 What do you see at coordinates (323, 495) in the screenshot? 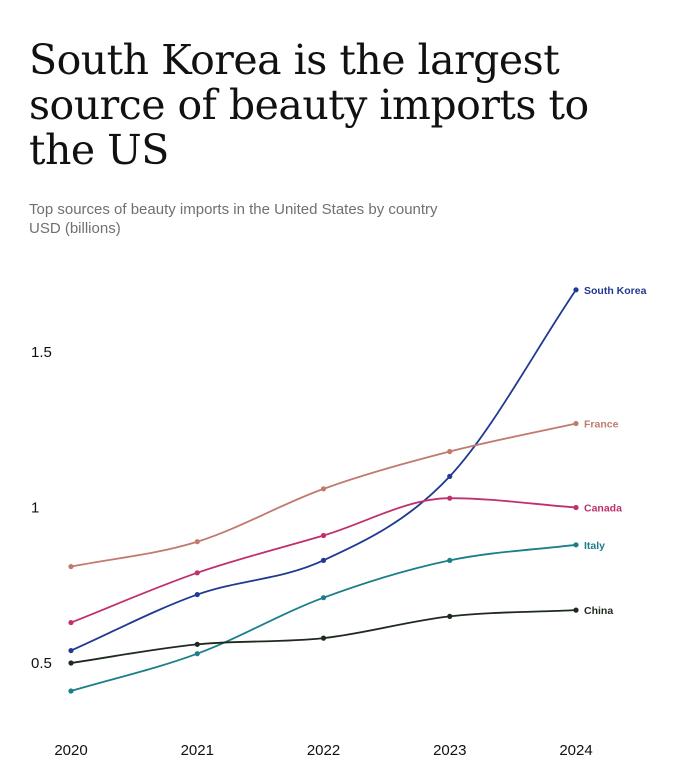
I see `series-line-france` at bounding box center [323, 495].